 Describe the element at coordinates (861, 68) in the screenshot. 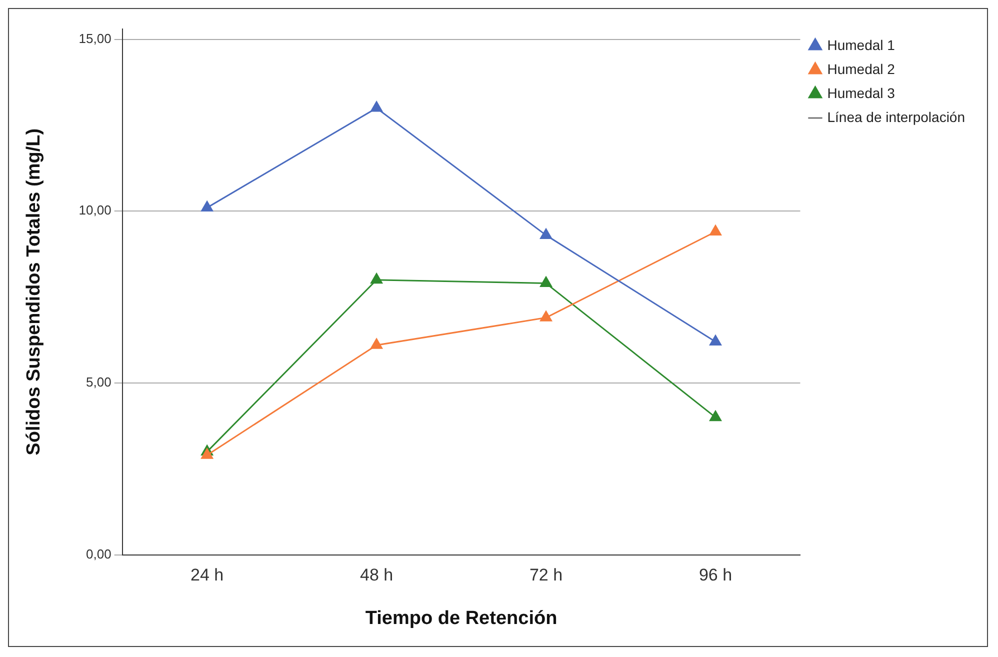

I see `legend-label: Humedal 2` at that location.